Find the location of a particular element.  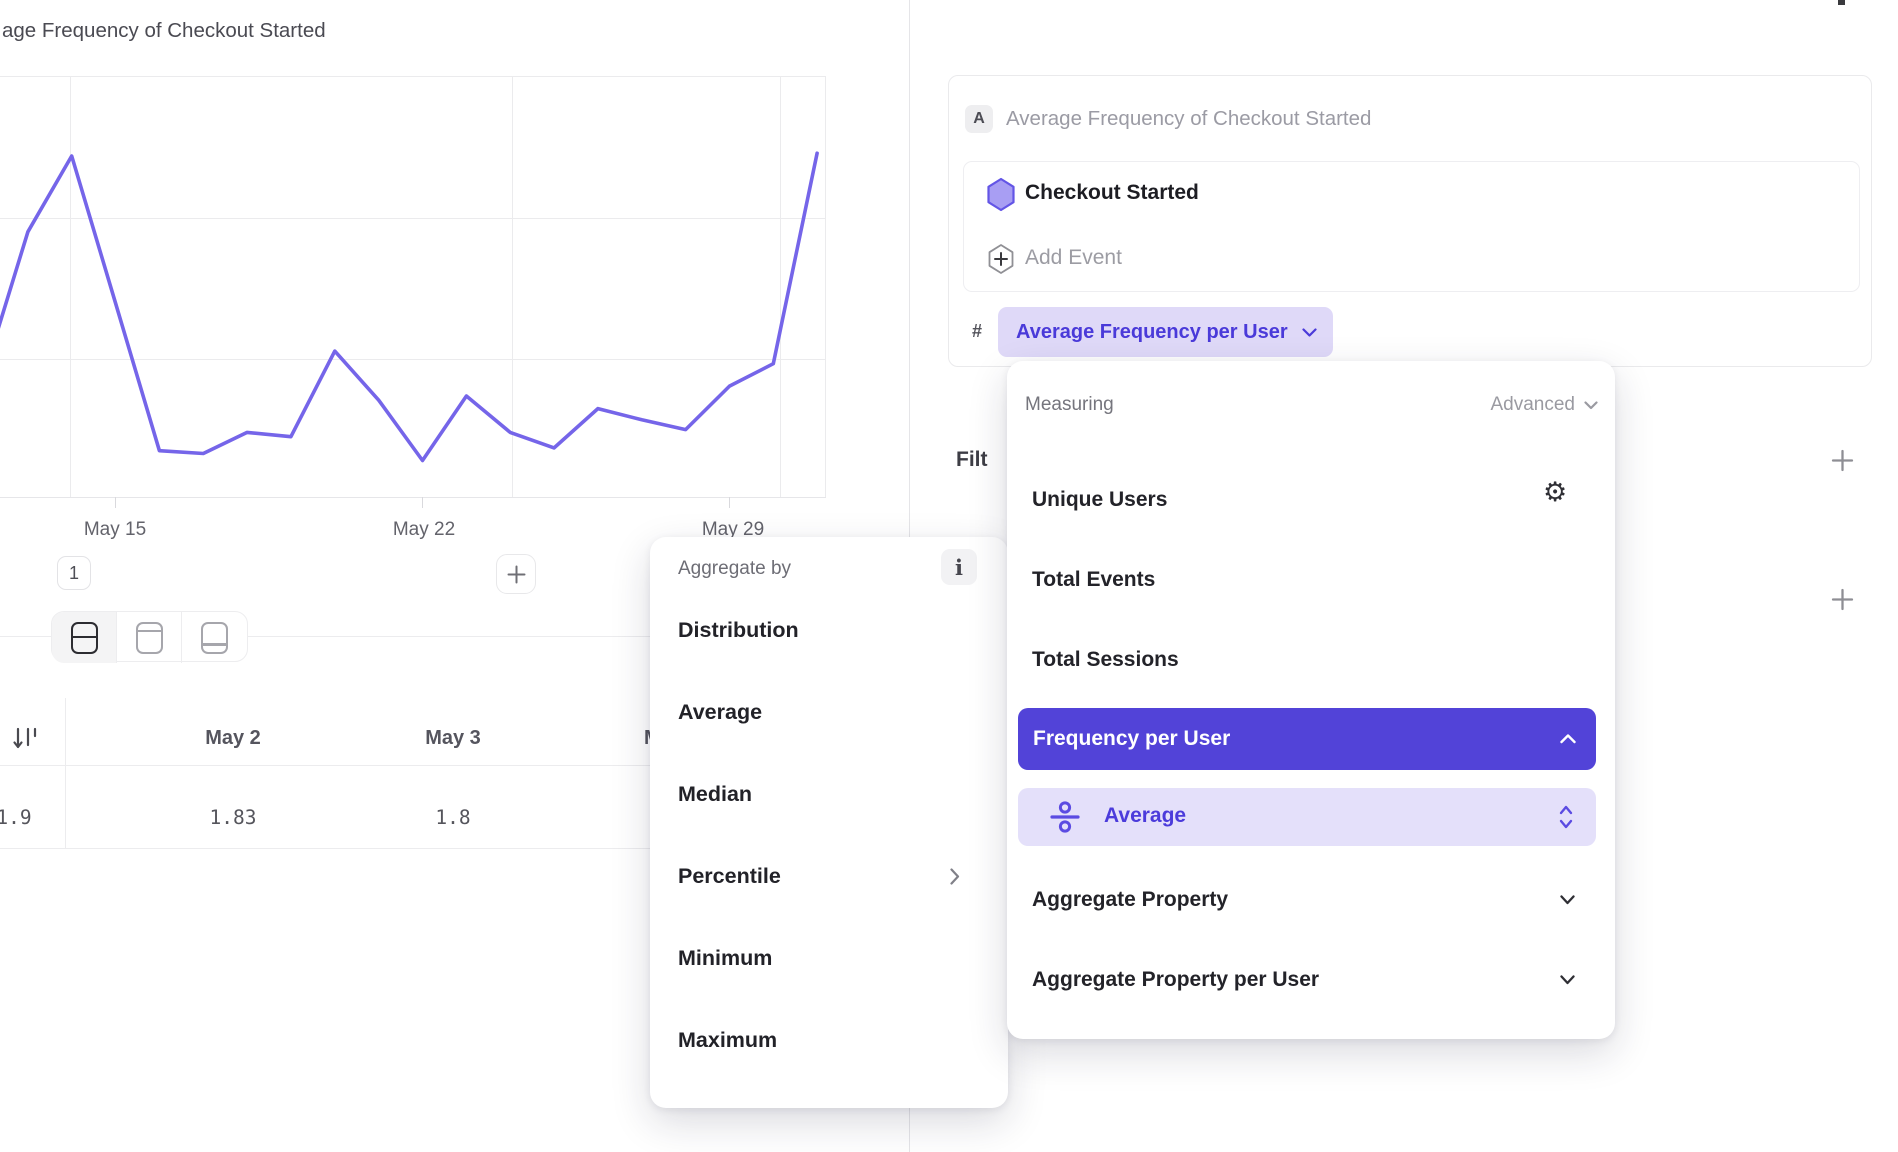

table-header-may2: May 2 is located at coordinates (233, 738).